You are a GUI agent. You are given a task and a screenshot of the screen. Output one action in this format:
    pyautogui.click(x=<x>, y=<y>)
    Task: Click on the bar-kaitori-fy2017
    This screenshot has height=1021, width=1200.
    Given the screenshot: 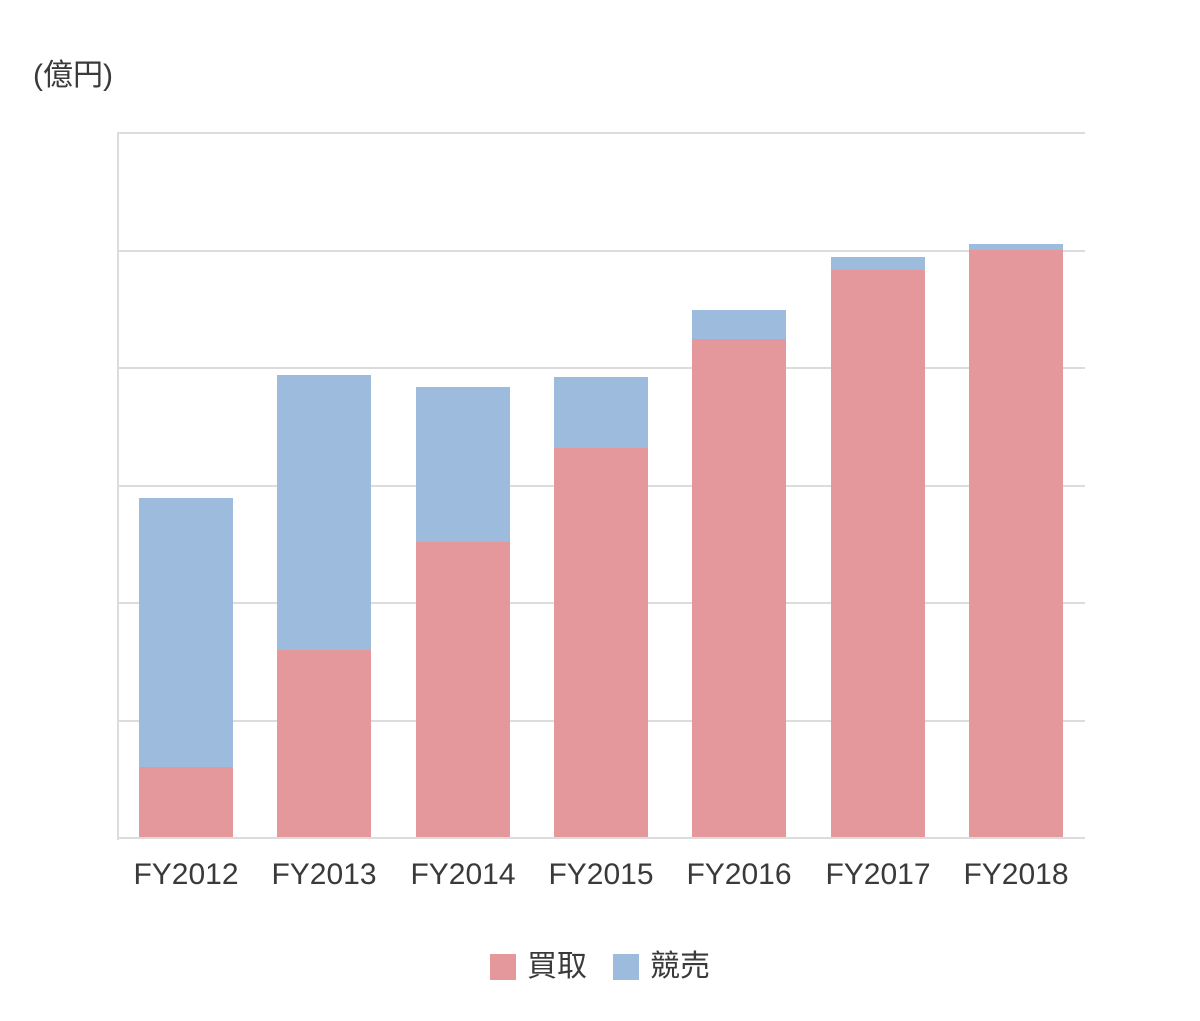 What is the action you would take?
    pyautogui.click(x=878, y=554)
    